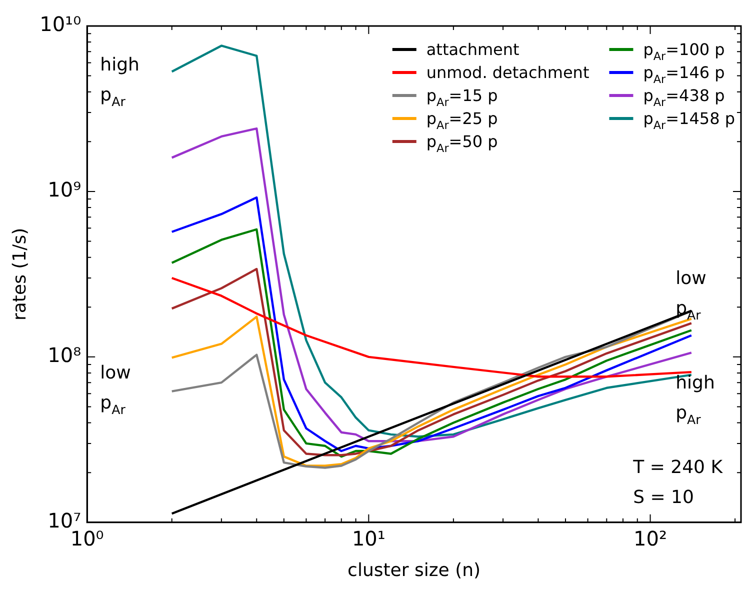 The width and height of the screenshot is (743, 592). I want to click on x-tick-label: 10², so click(650, 538).